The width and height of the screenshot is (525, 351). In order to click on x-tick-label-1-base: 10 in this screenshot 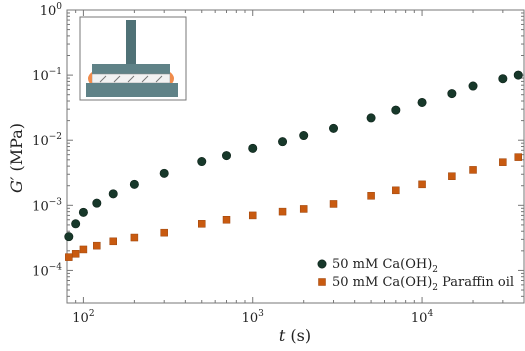, I will do `click(250, 318)`.